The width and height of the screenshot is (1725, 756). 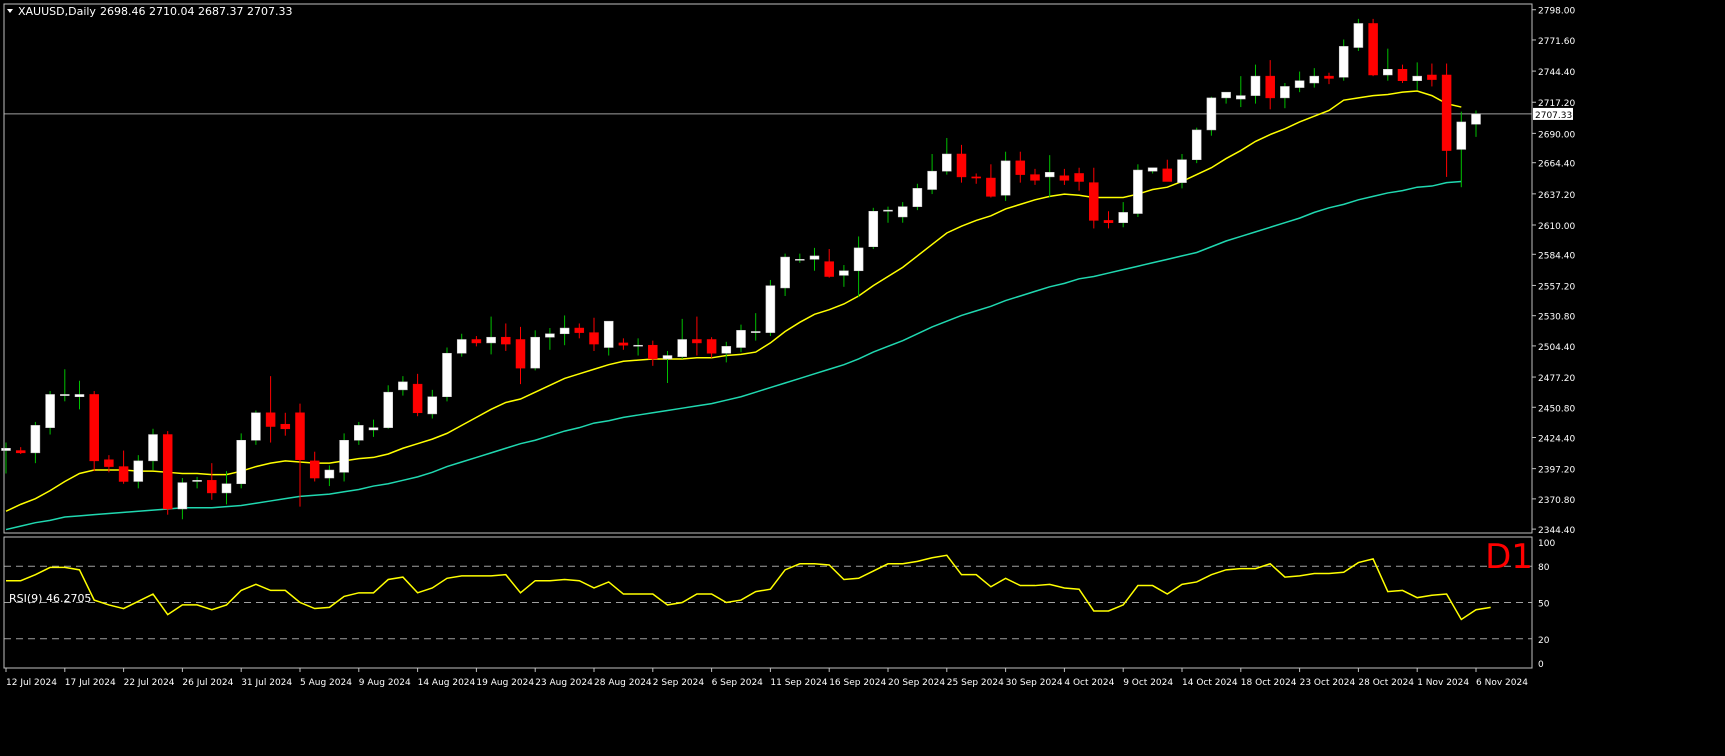 What do you see at coordinates (768, 597) in the screenshot?
I see `rsi-plot-area` at bounding box center [768, 597].